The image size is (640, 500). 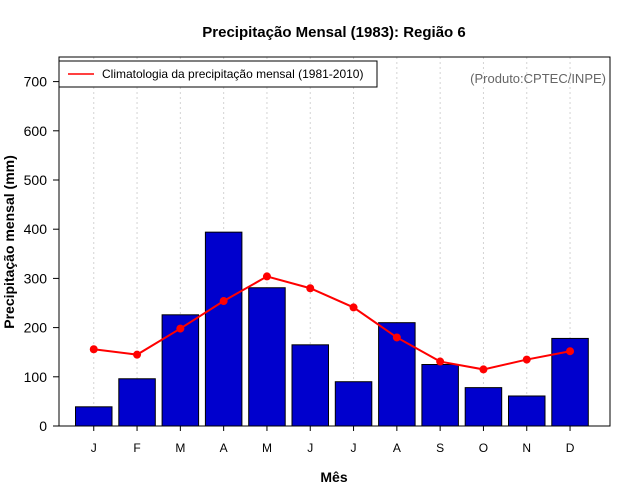 I want to click on chart-title: Precipitação Mensal (1983): Região 6, so click(x=333, y=32).